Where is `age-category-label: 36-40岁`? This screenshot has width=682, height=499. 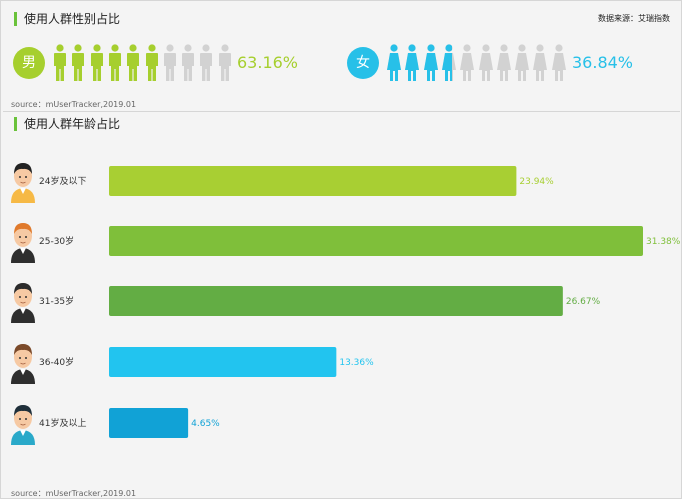
age-category-label: 36-40岁 is located at coordinates (56, 362).